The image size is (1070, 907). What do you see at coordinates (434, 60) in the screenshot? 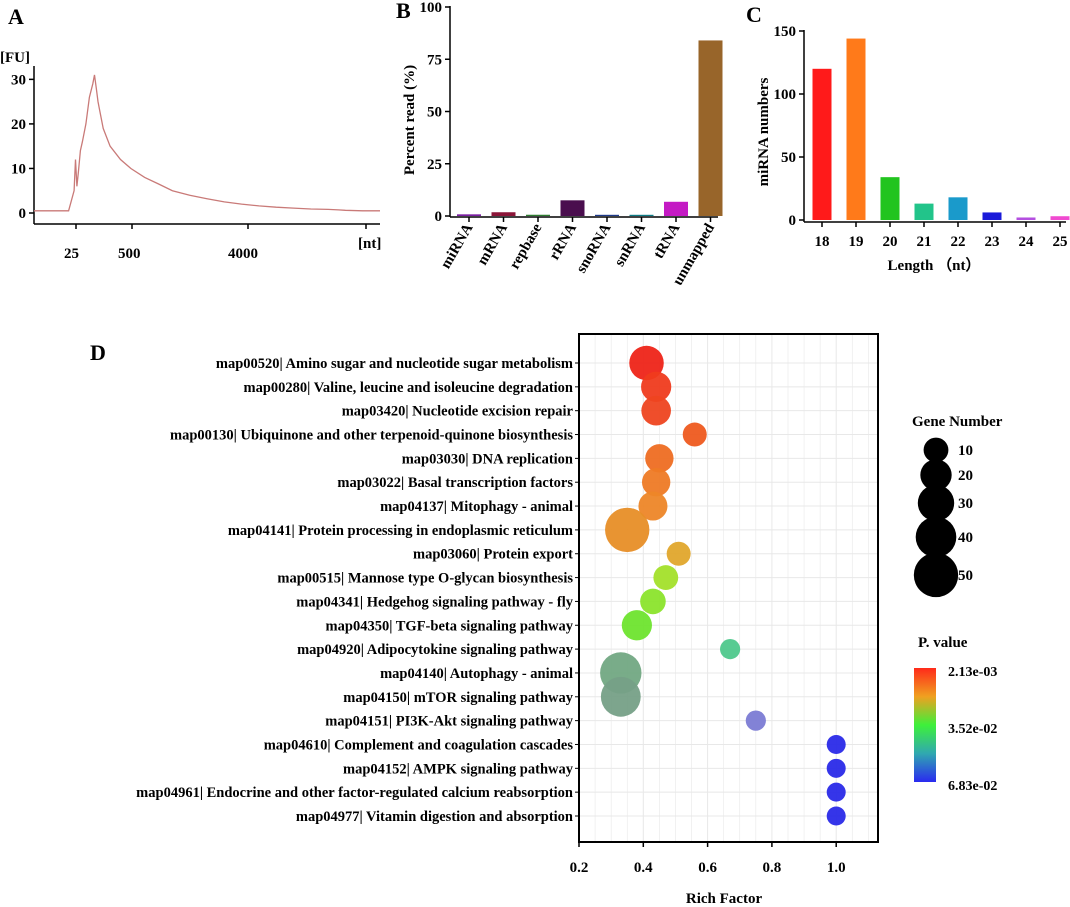
I see `panel-b-ytick-label: 75` at bounding box center [434, 60].